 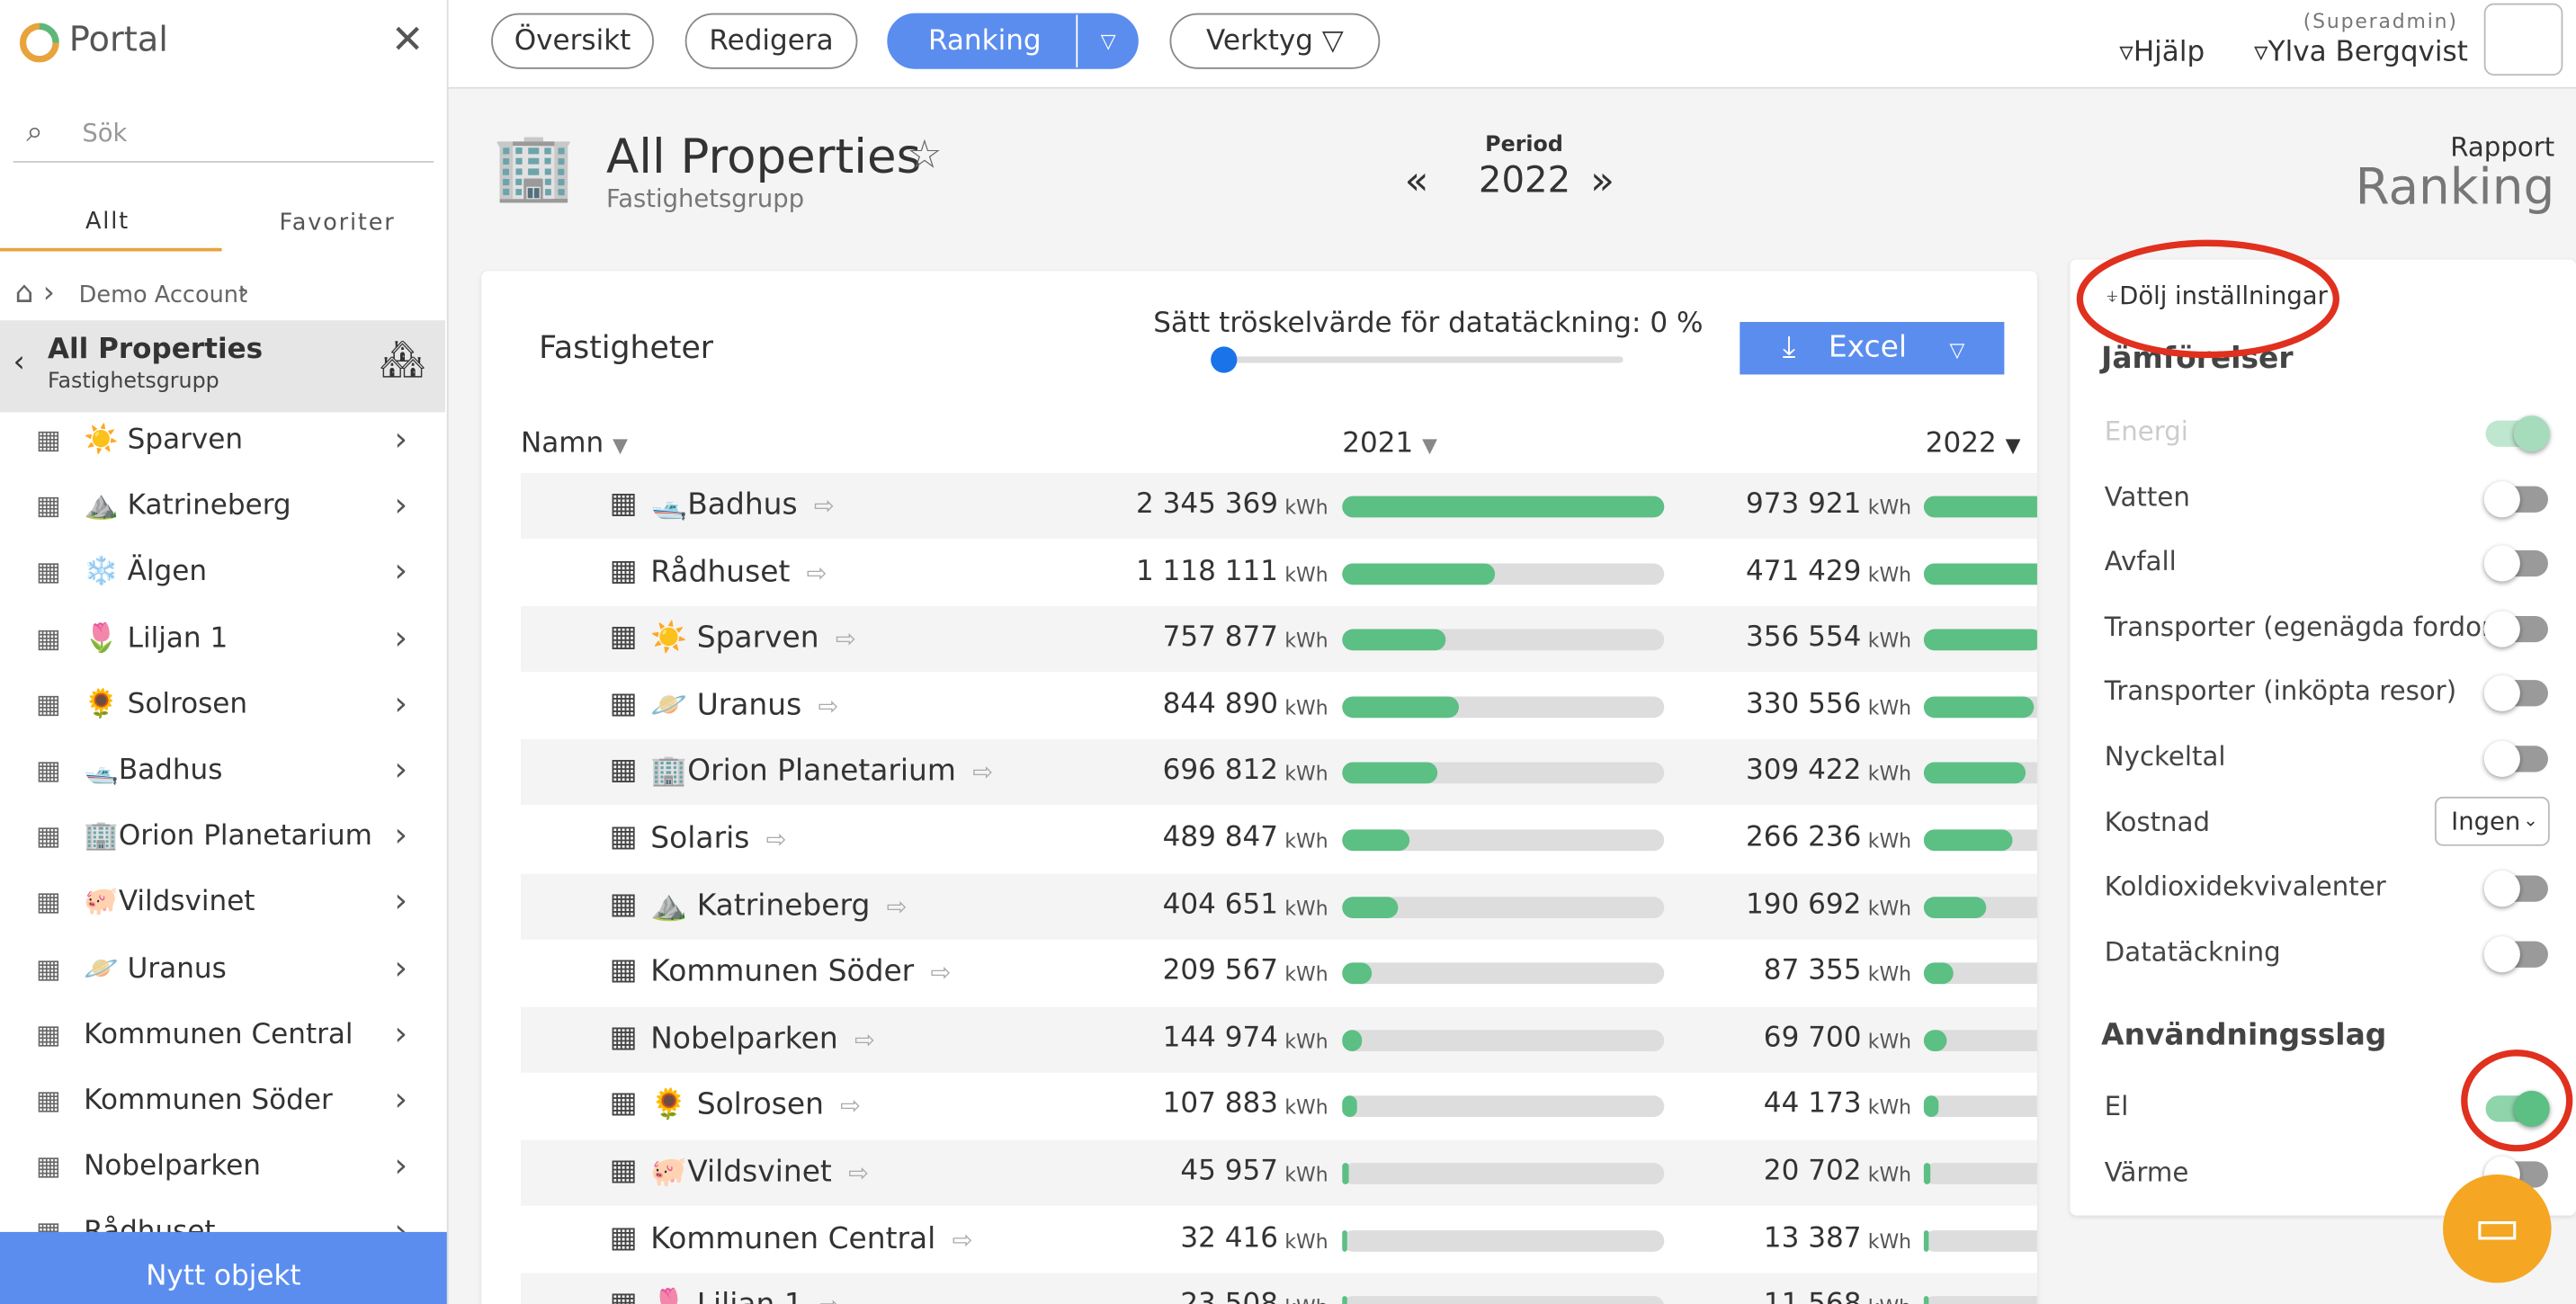 What do you see at coordinates (2192, 951) in the screenshot?
I see `setting-label: Datatäckning` at bounding box center [2192, 951].